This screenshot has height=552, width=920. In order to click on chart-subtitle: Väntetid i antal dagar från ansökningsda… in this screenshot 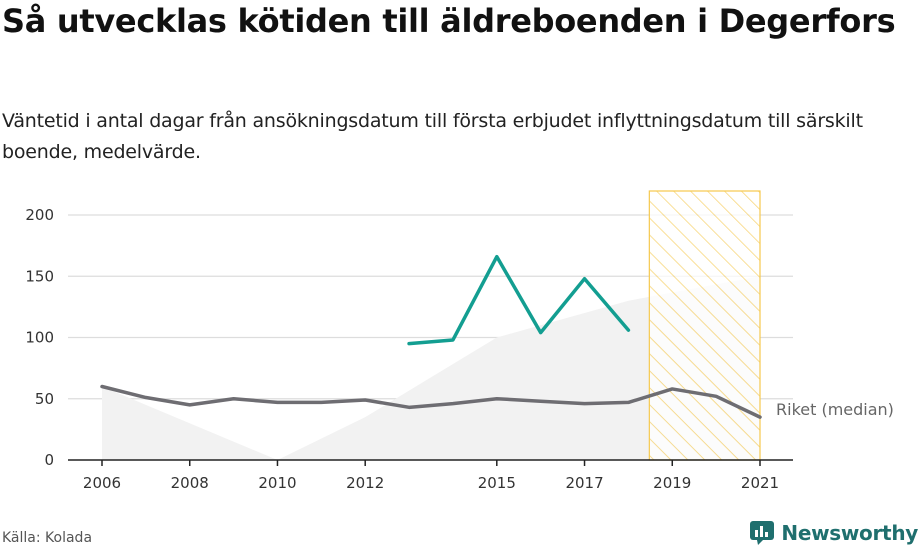, I will do `click(432, 136)`.